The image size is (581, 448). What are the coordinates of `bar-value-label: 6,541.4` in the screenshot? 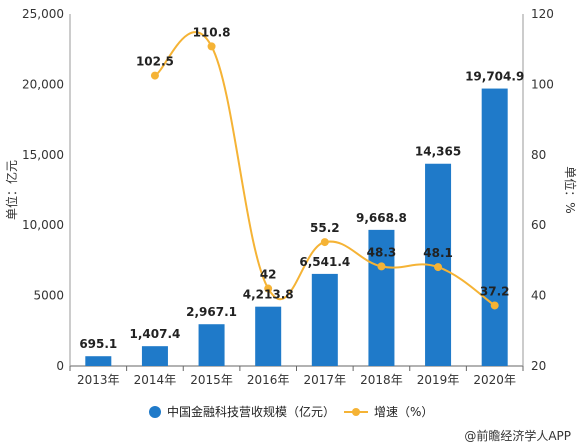 It's located at (324, 262).